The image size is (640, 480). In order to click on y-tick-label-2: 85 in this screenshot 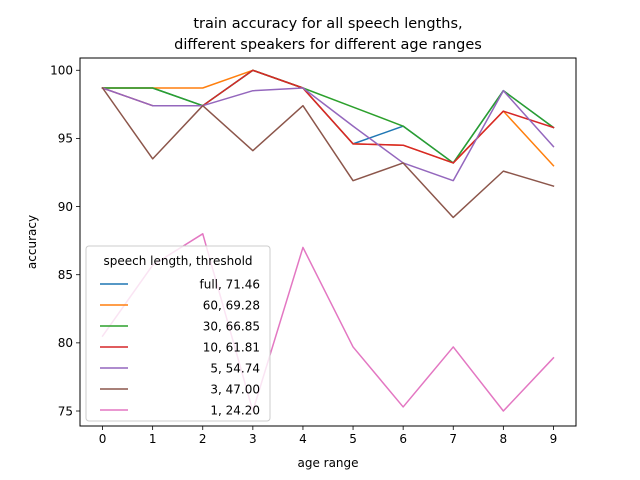, I will do `click(65, 275)`.